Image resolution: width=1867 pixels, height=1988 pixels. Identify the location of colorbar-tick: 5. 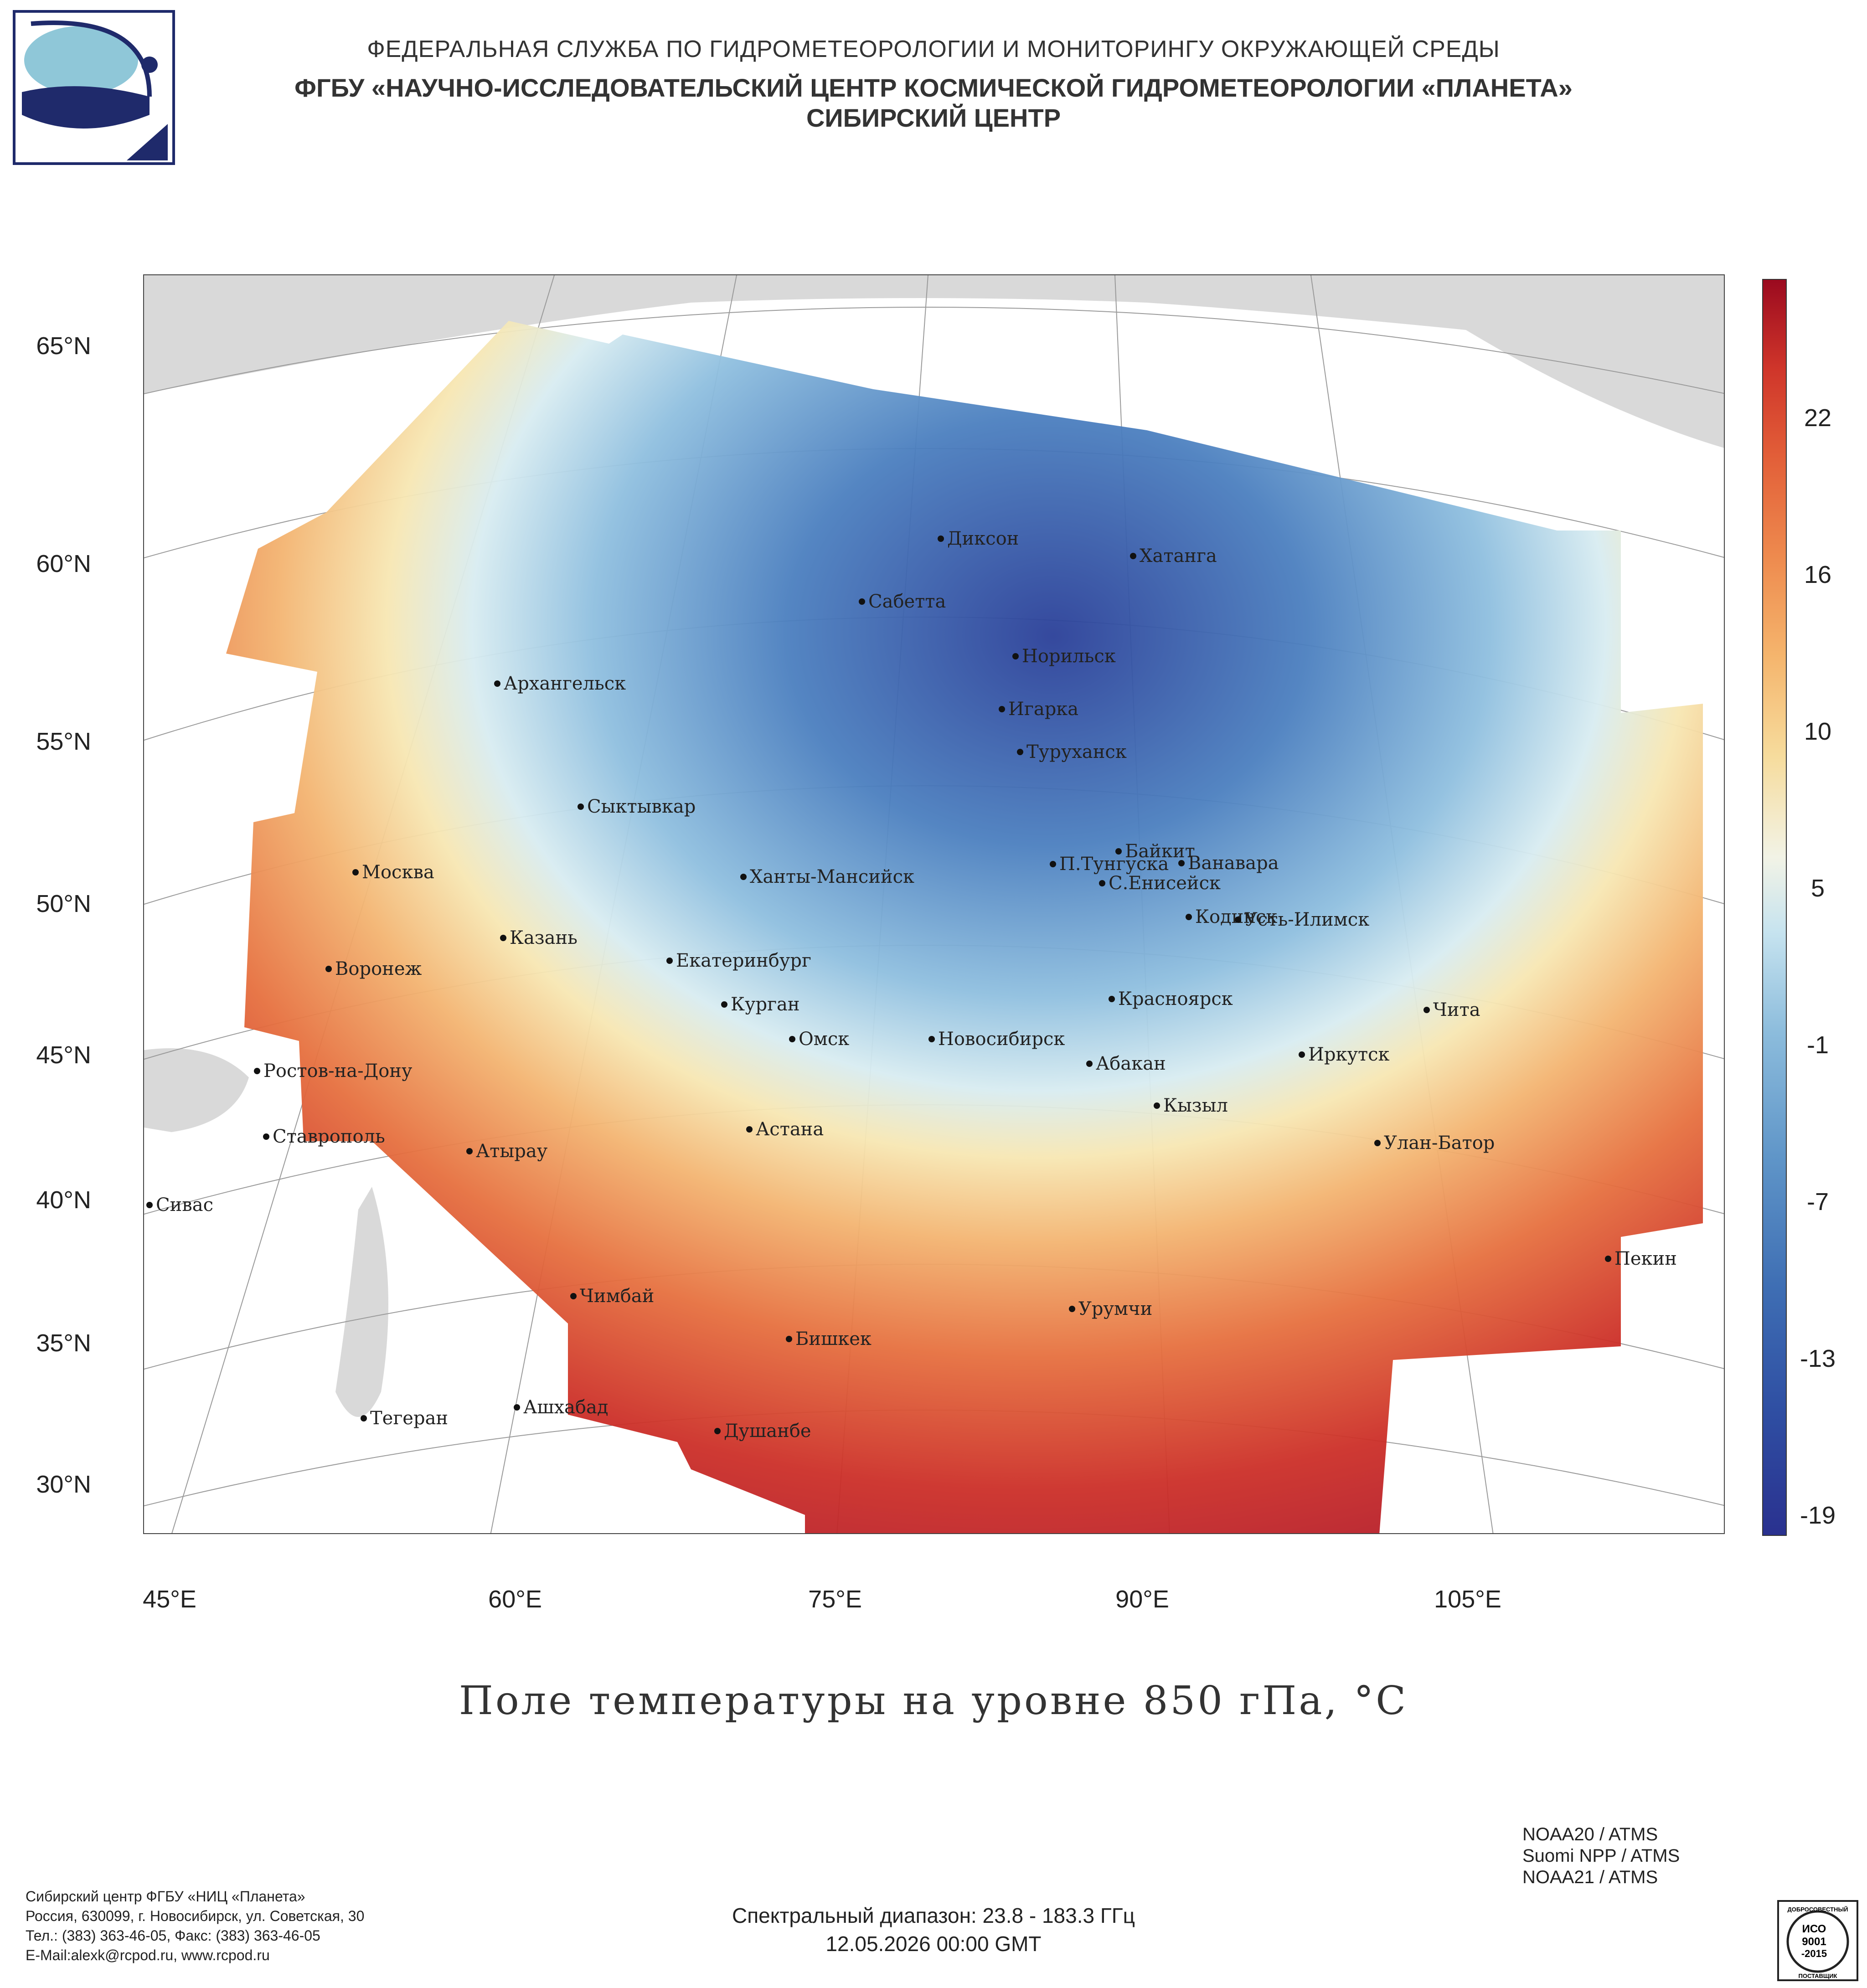
(1817, 889).